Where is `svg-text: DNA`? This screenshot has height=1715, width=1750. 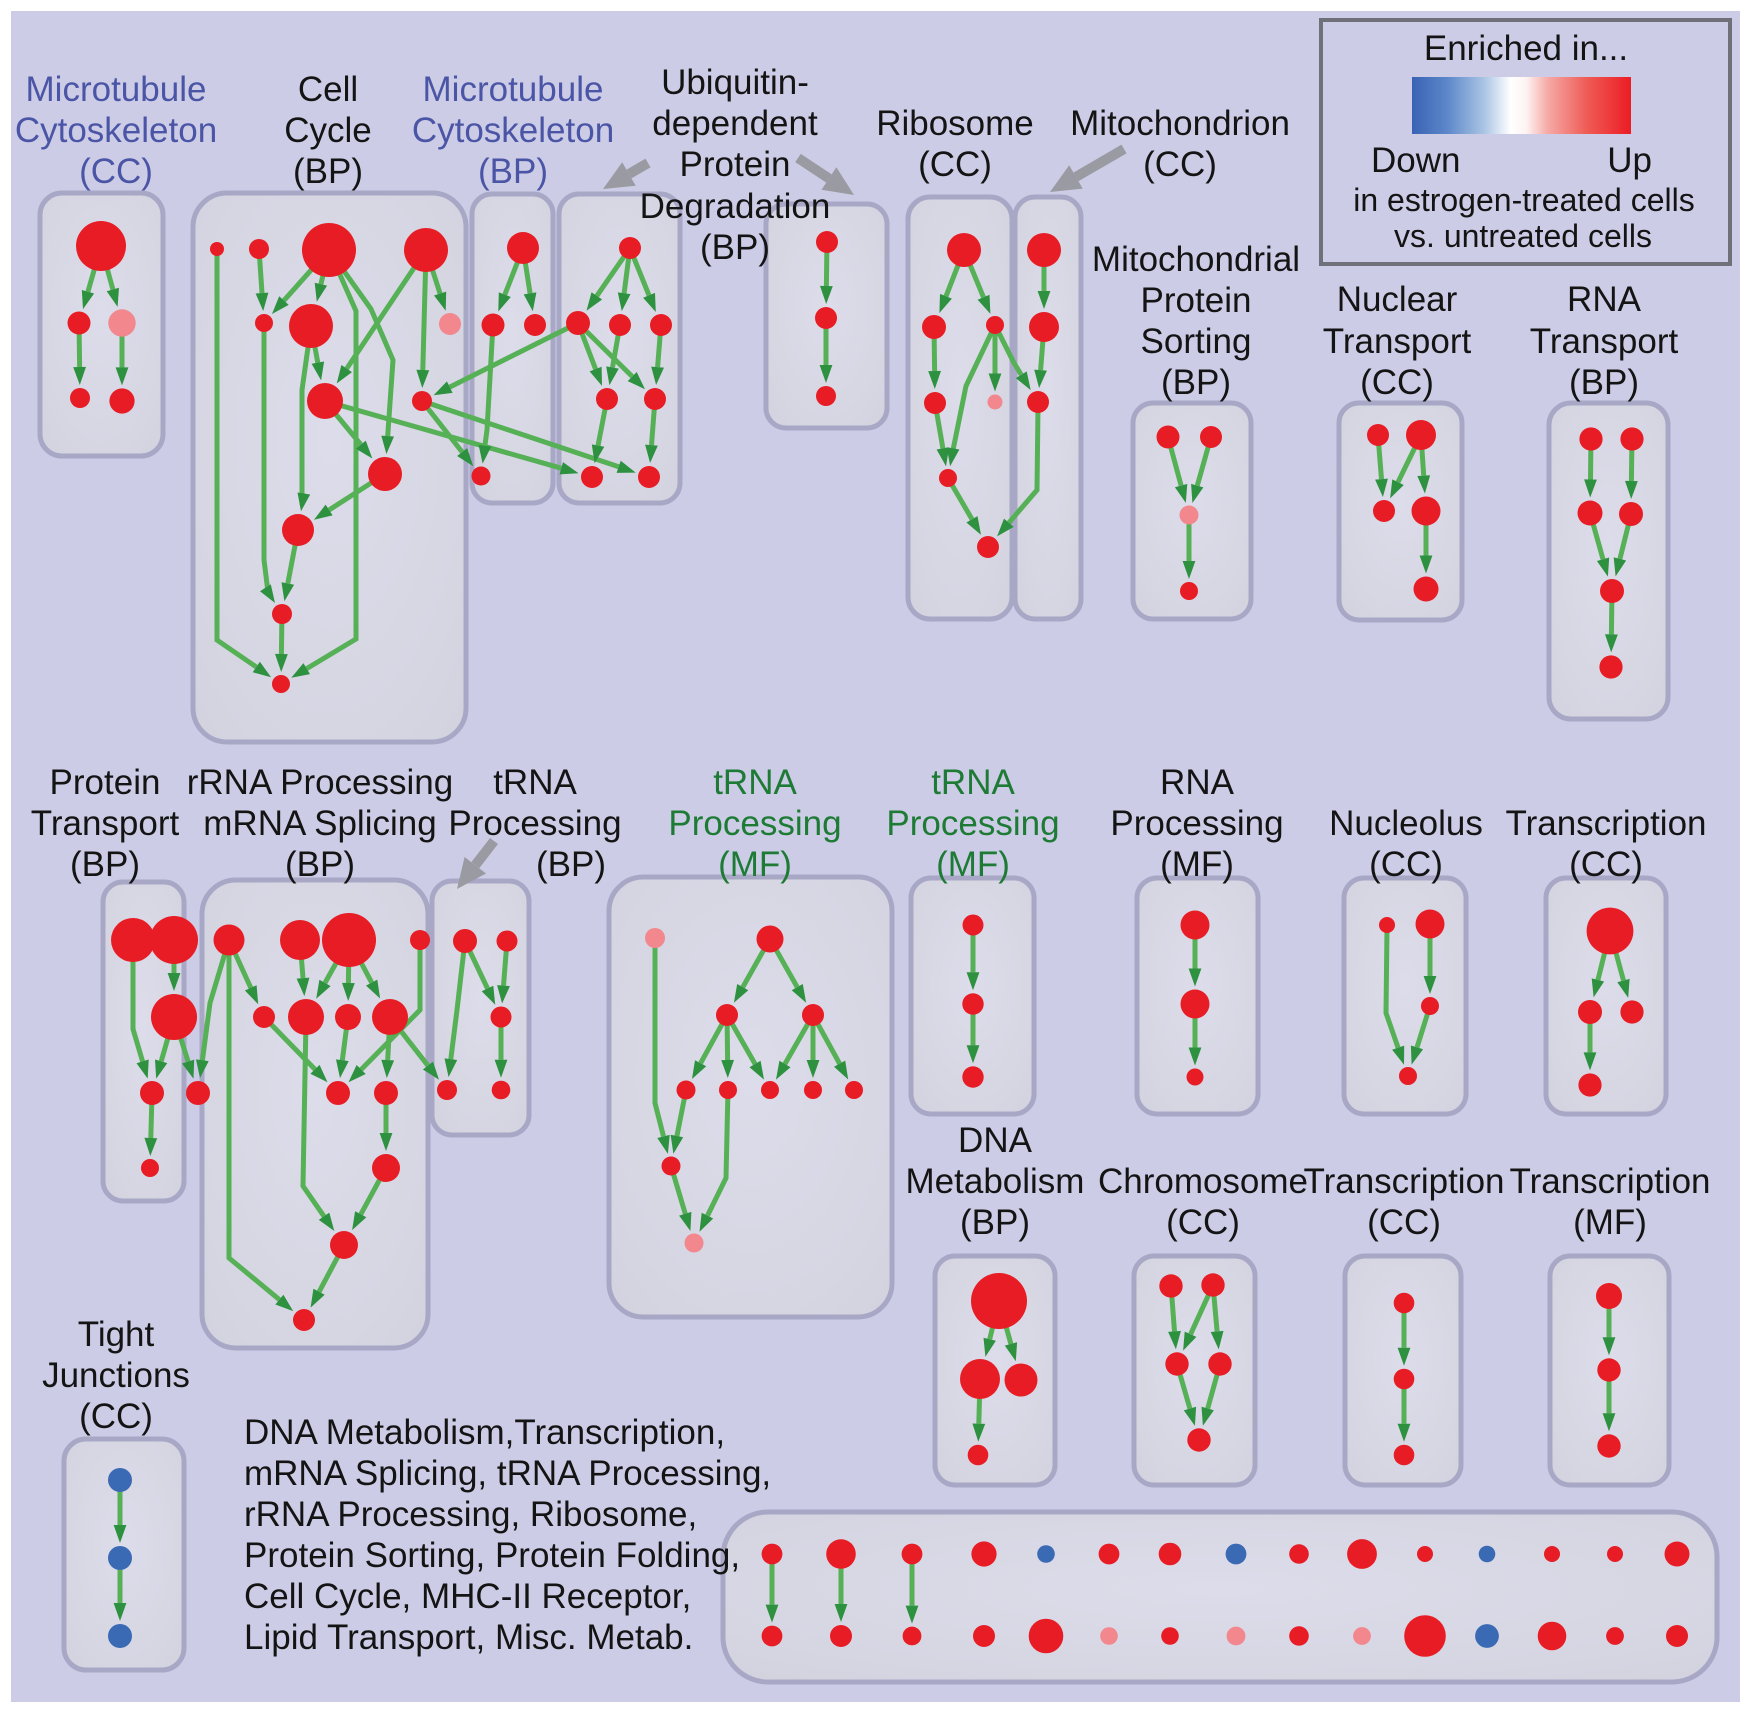
svg-text: DNA is located at coordinates (995, 1140).